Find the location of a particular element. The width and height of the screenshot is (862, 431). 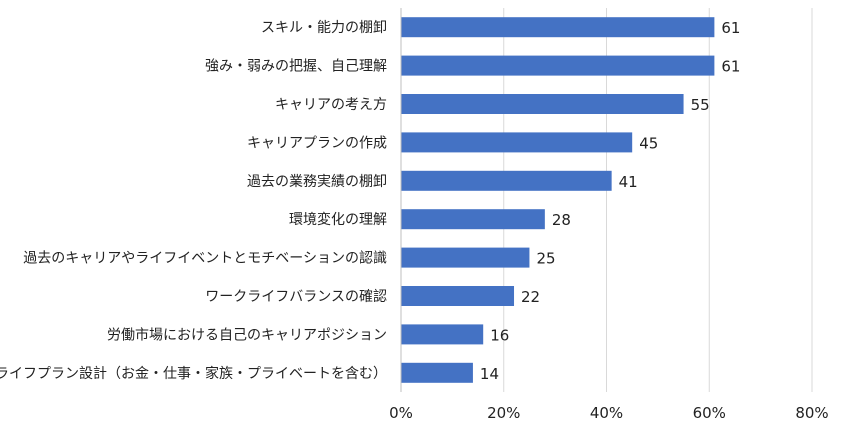

x-tick-label: 80% is located at coordinates (811, 413).